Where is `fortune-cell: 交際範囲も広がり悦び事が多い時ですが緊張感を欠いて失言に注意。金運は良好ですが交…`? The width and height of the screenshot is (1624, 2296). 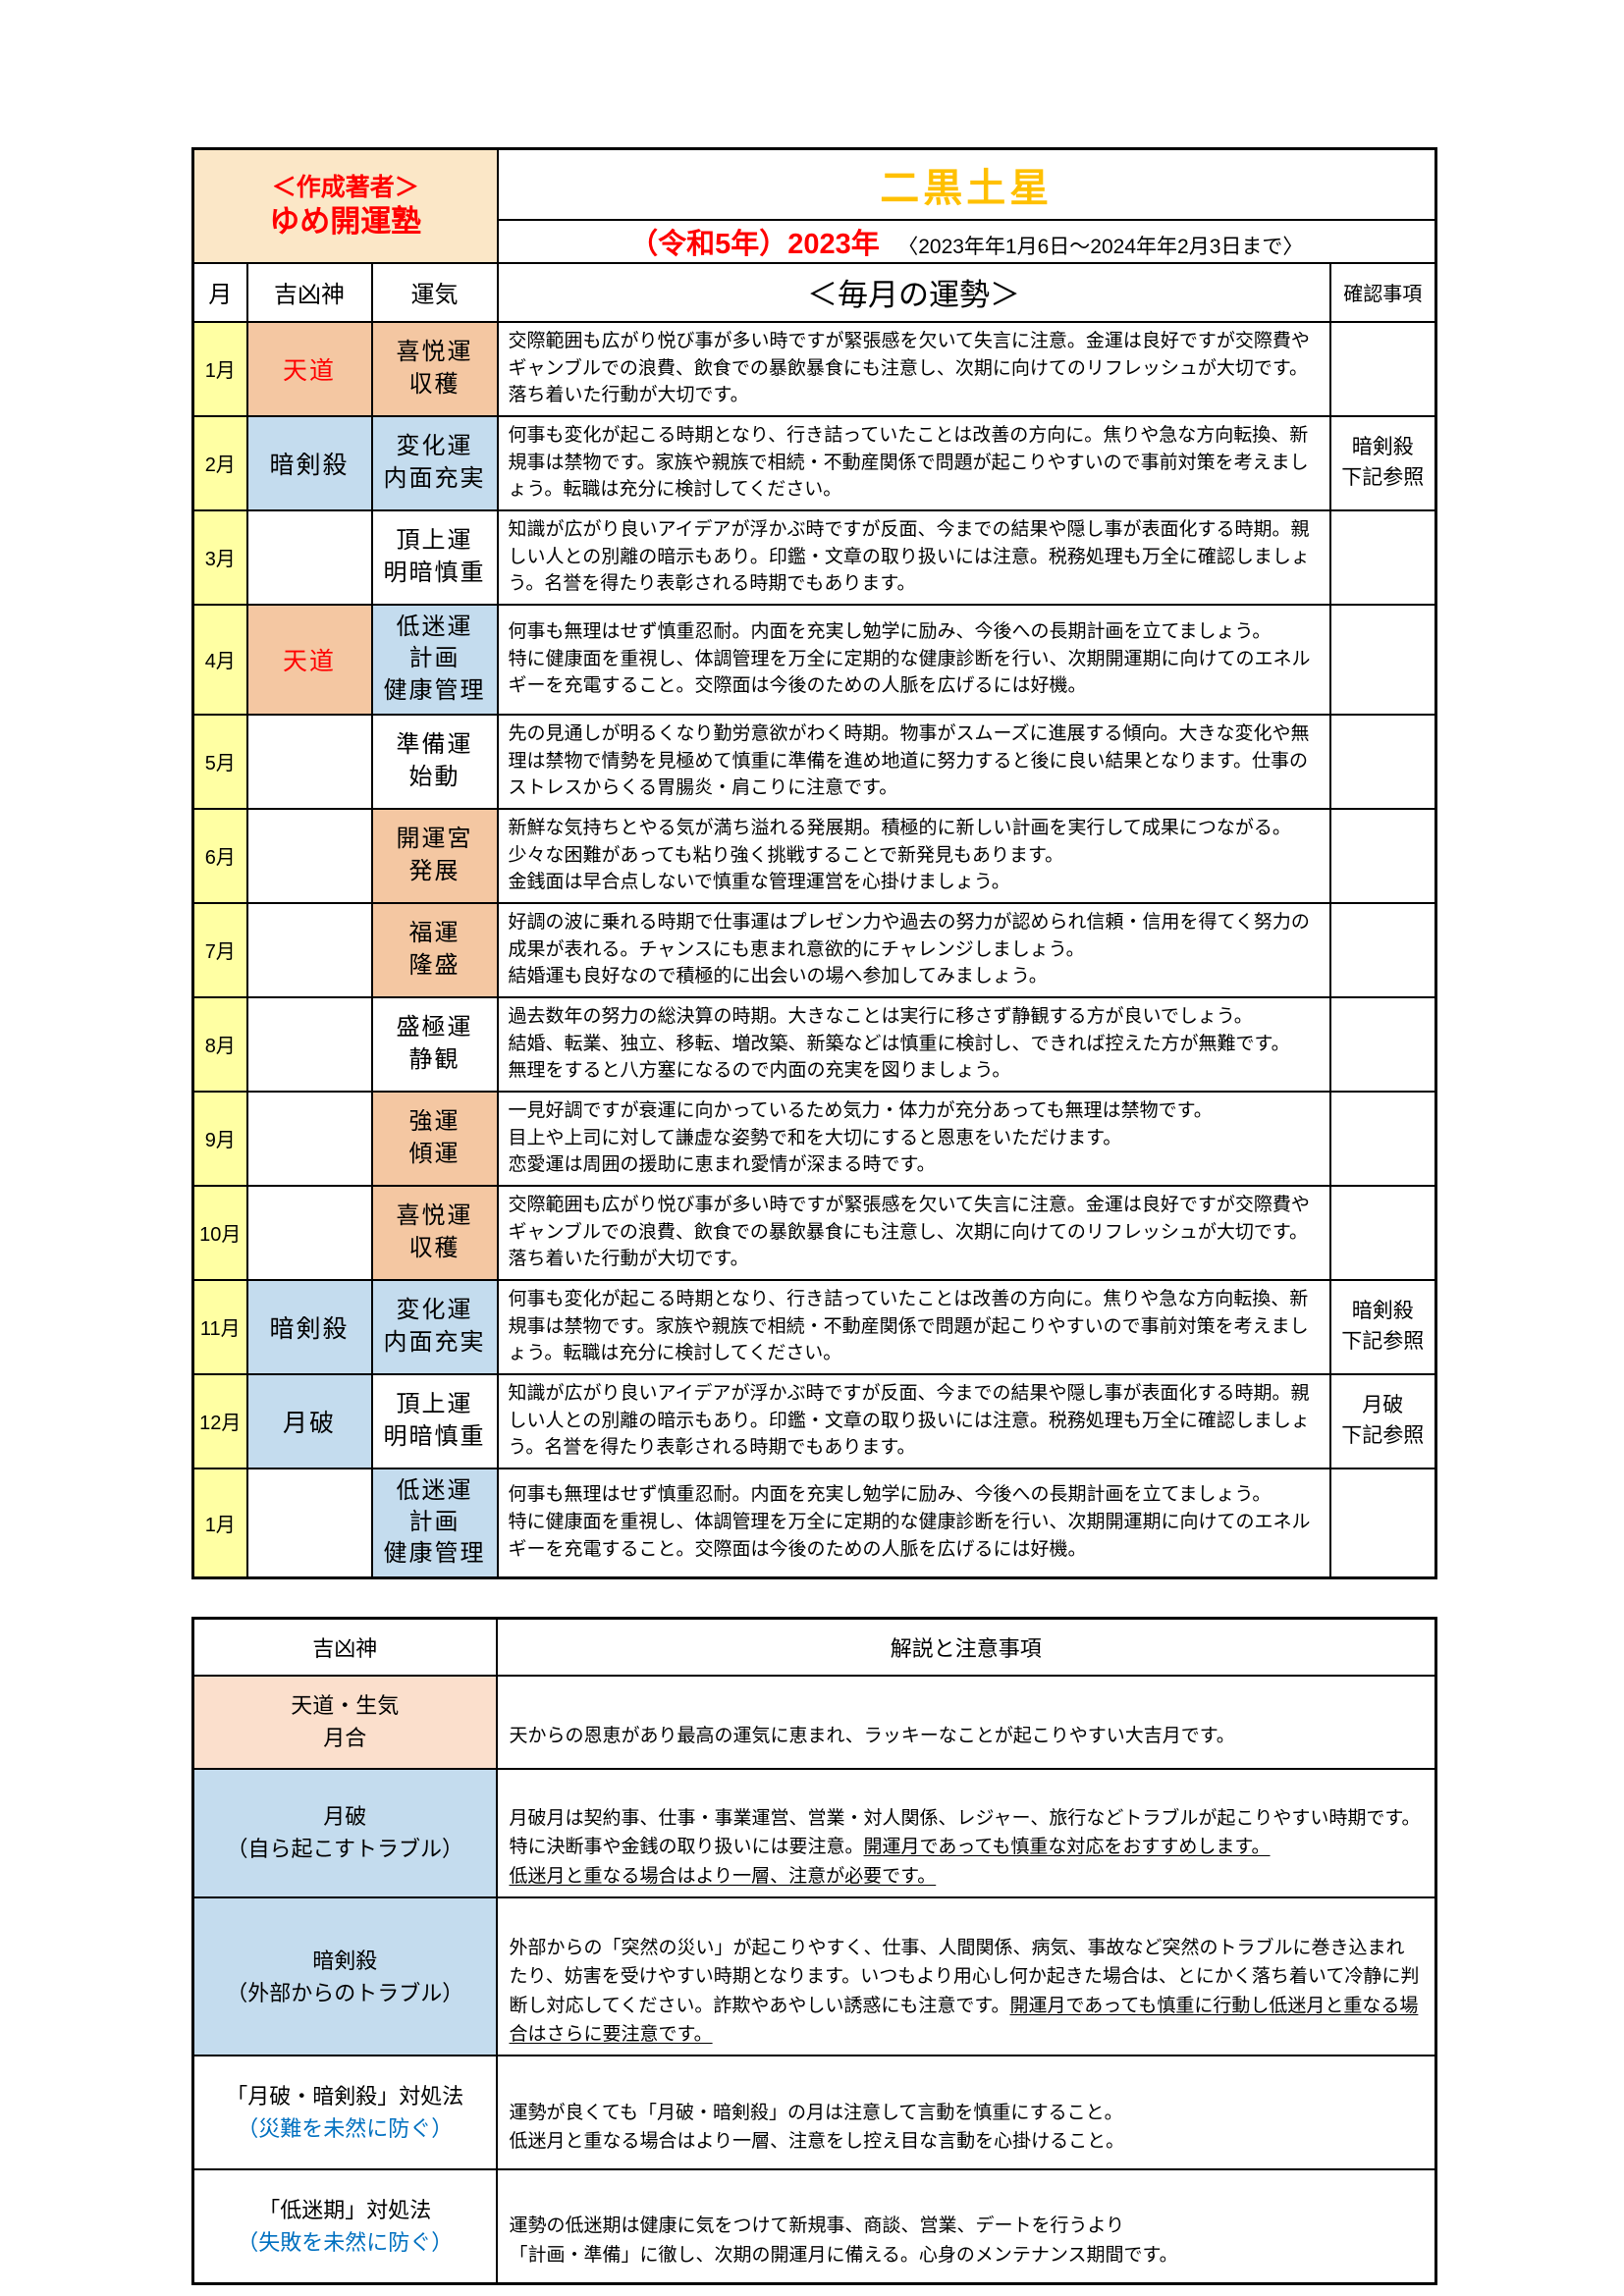 fortune-cell: 交際範囲も広がり悦び事が多い時ですが緊張感を欠いて失言に注意。金運は良好ですが交… is located at coordinates (913, 368).